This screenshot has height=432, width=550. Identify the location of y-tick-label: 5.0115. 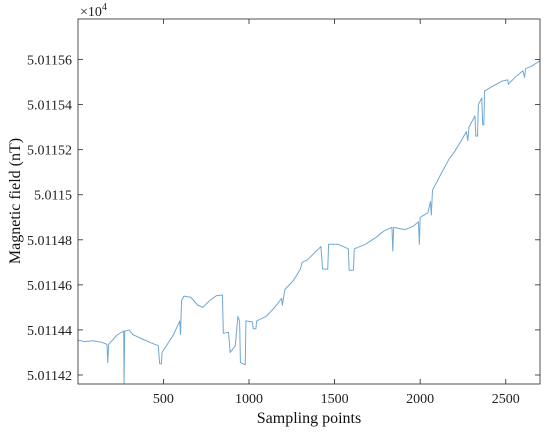
(53, 196).